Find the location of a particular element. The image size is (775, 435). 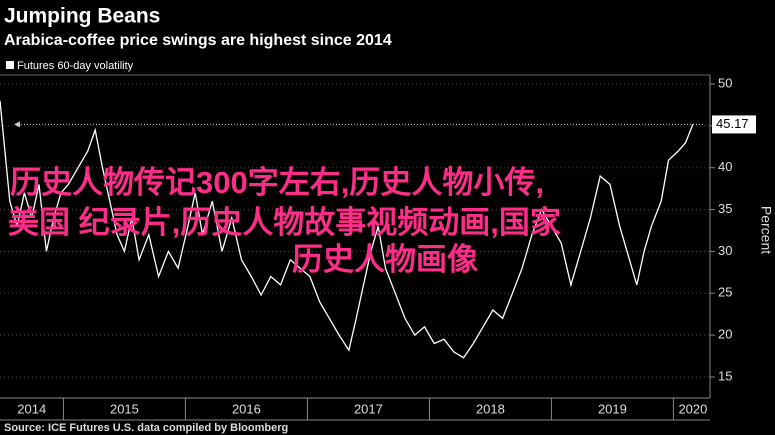

reference-arrow is located at coordinates (17, 124).